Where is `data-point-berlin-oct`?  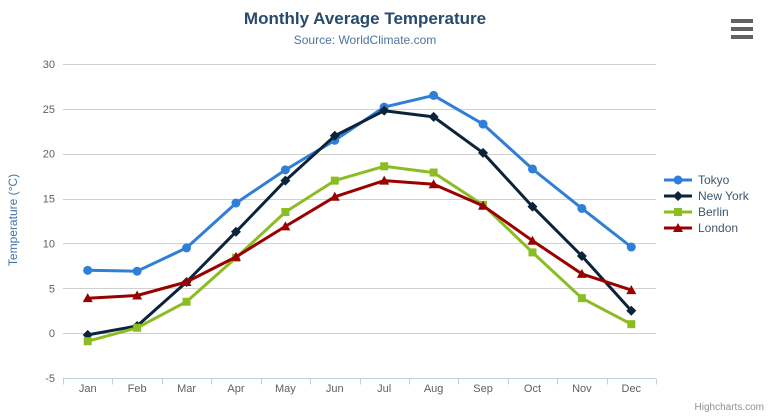 data-point-berlin-oct is located at coordinates (532, 252).